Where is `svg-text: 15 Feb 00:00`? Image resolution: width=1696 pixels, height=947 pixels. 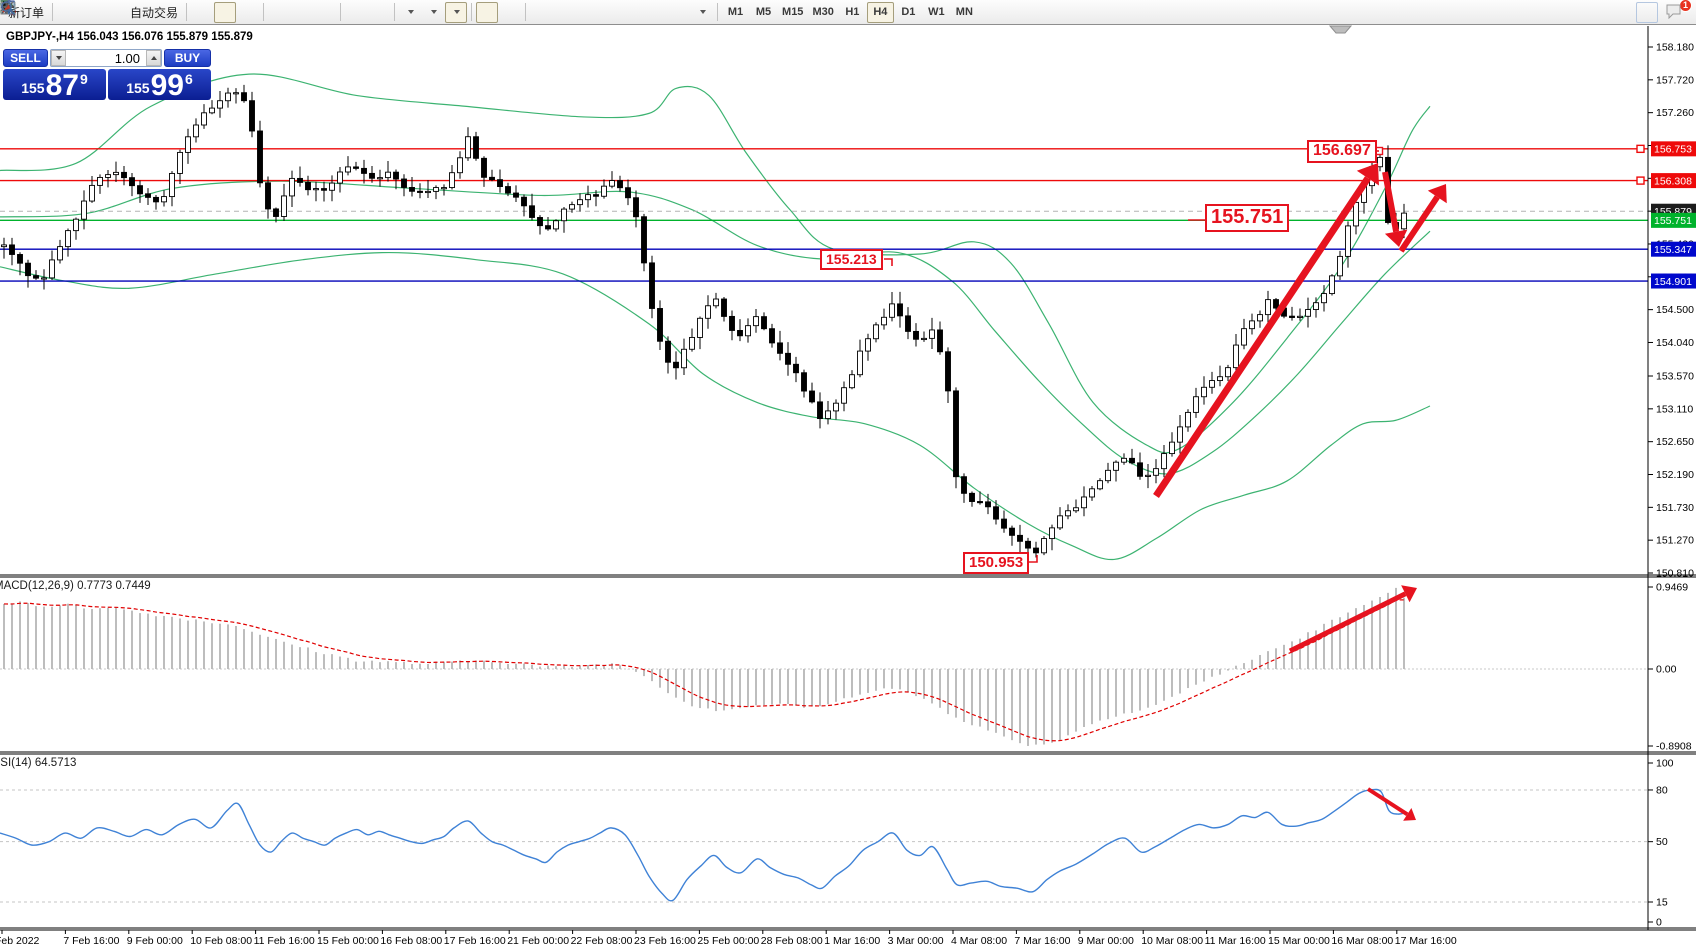
svg-text: 15 Feb 00:00 is located at coordinates (348, 941).